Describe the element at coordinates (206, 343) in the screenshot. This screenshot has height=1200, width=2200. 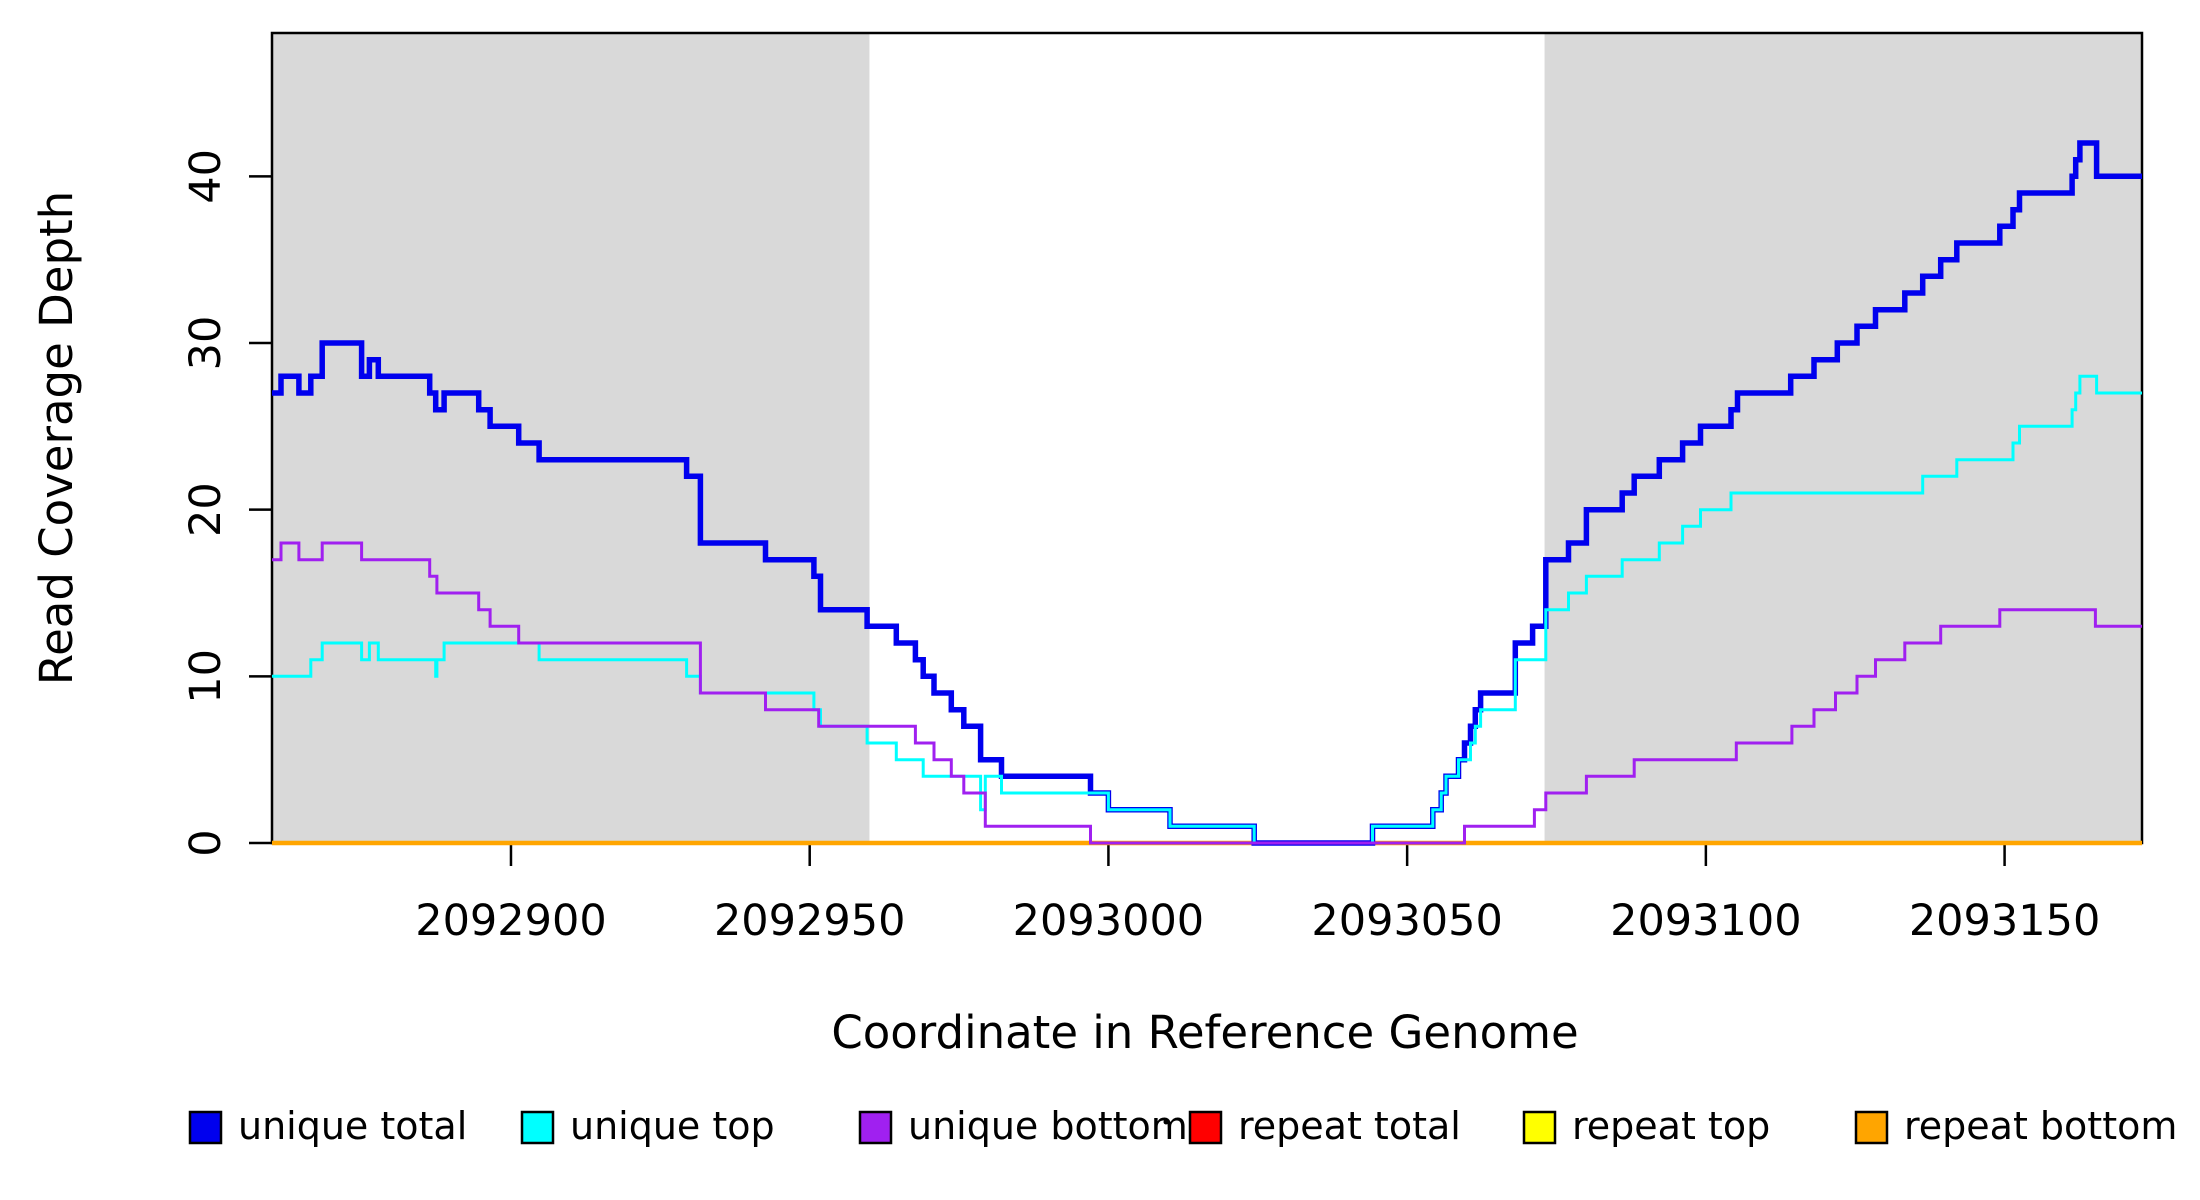
I see `y-tick-label: 30` at that location.